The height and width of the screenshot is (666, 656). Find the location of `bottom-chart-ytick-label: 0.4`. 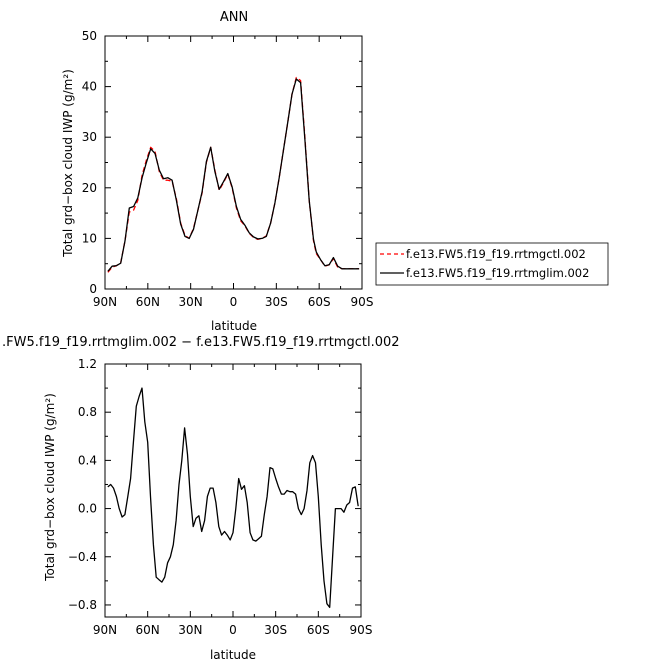

bottom-chart-ytick-label: 0.4 is located at coordinates (87, 460).